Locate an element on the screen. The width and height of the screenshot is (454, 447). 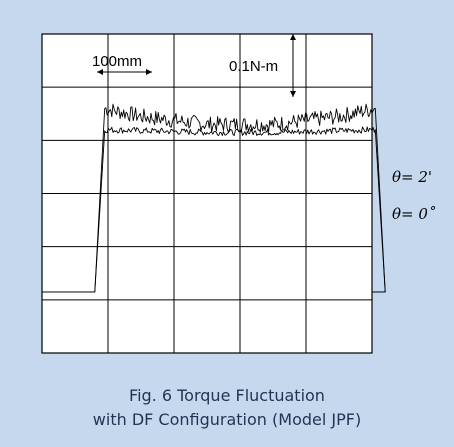
x-scale-label: 100mm is located at coordinates (117, 61).